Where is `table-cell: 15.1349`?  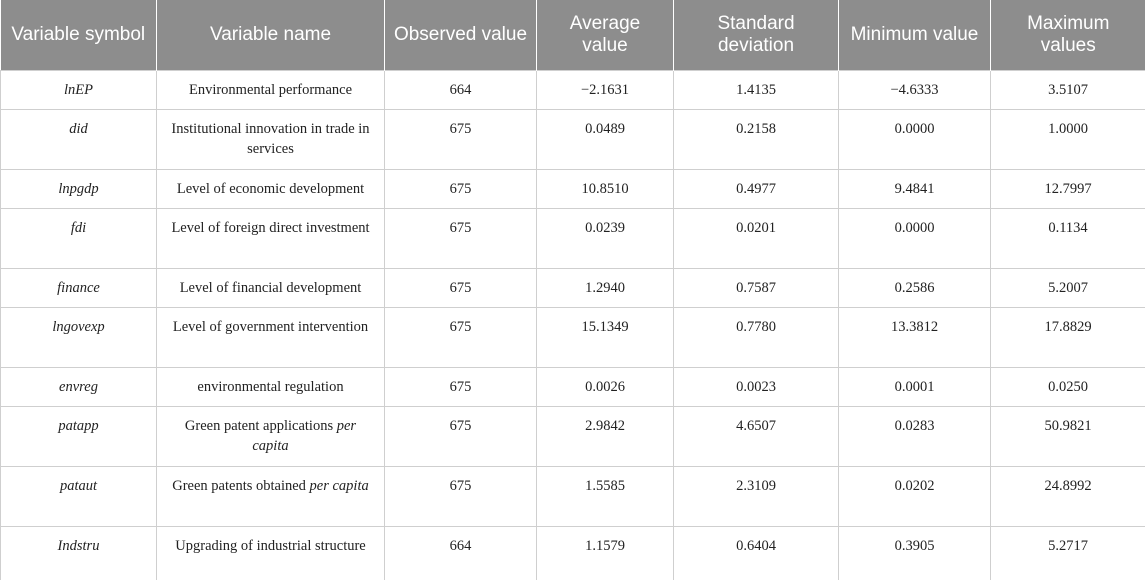 table-cell: 15.1349 is located at coordinates (605, 337).